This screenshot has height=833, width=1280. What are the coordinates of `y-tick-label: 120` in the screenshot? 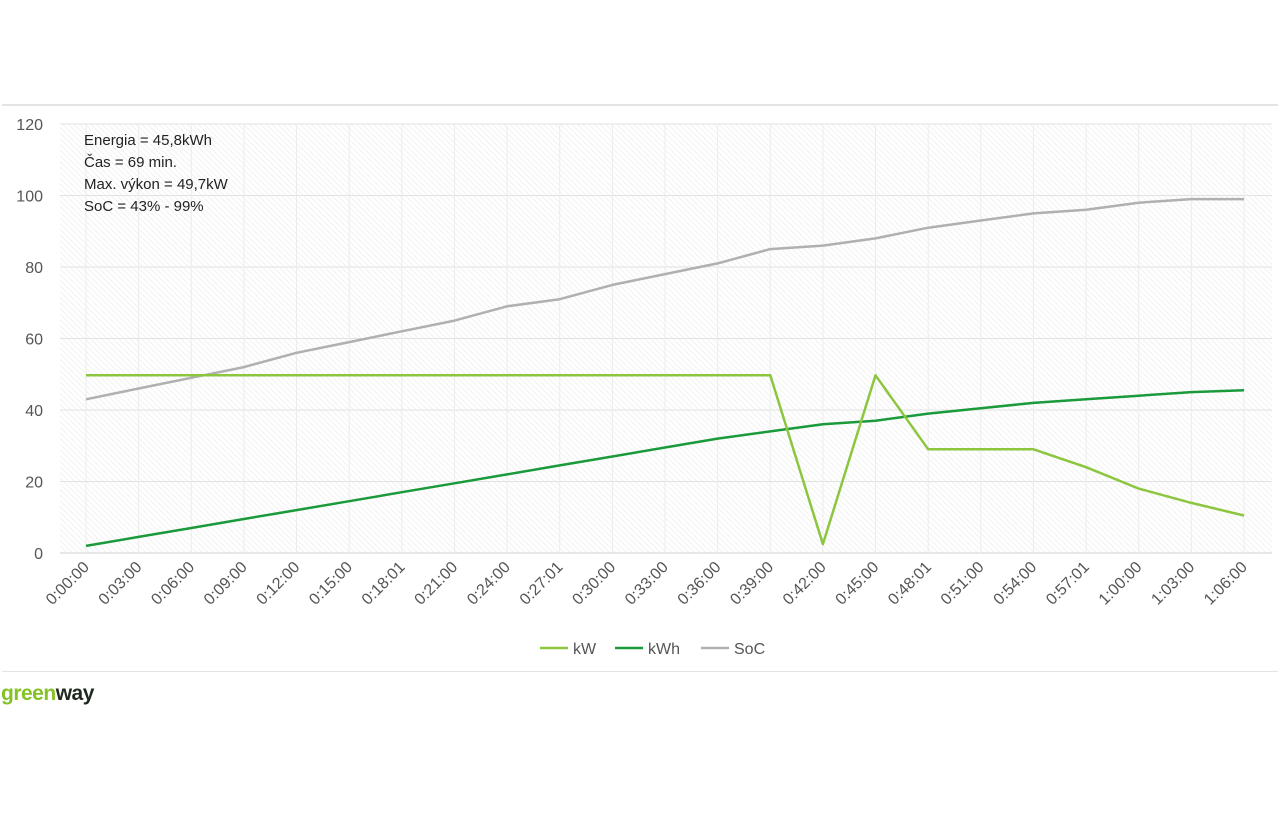 It's located at (29, 125).